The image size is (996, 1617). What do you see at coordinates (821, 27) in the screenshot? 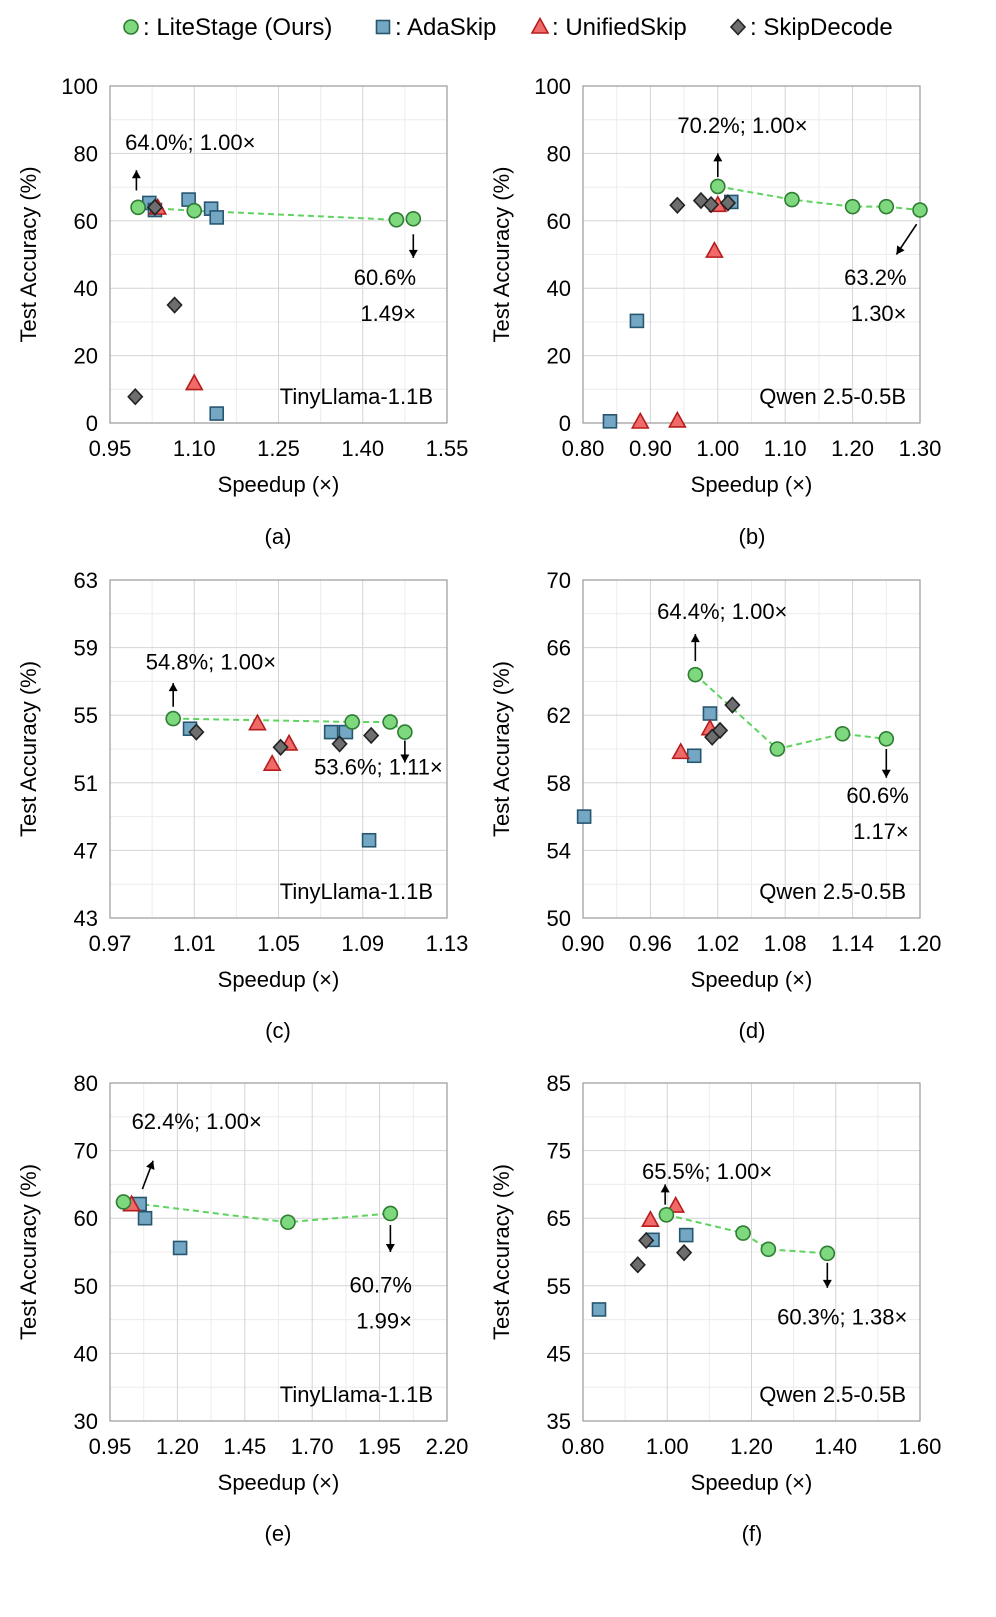
I see `legend-label-skip: : SkipDecode` at bounding box center [821, 27].